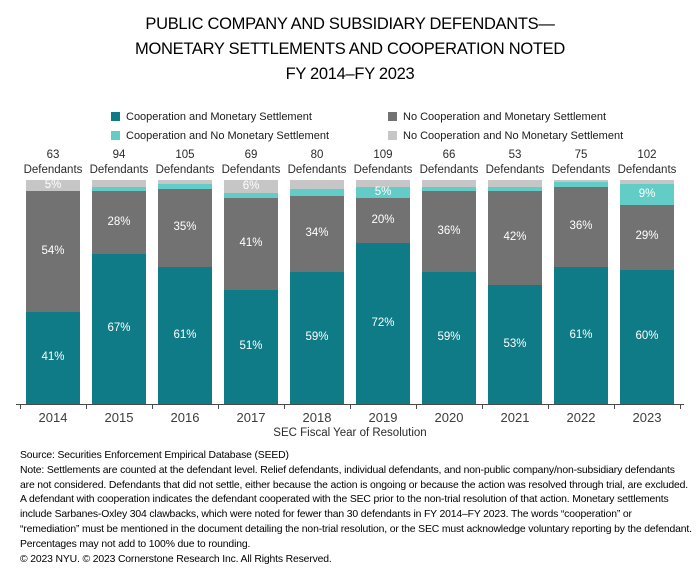 This screenshot has width=700, height=570. What do you see at coordinates (581, 417) in the screenshot?
I see `x-axis-tick-label: 2022` at bounding box center [581, 417].